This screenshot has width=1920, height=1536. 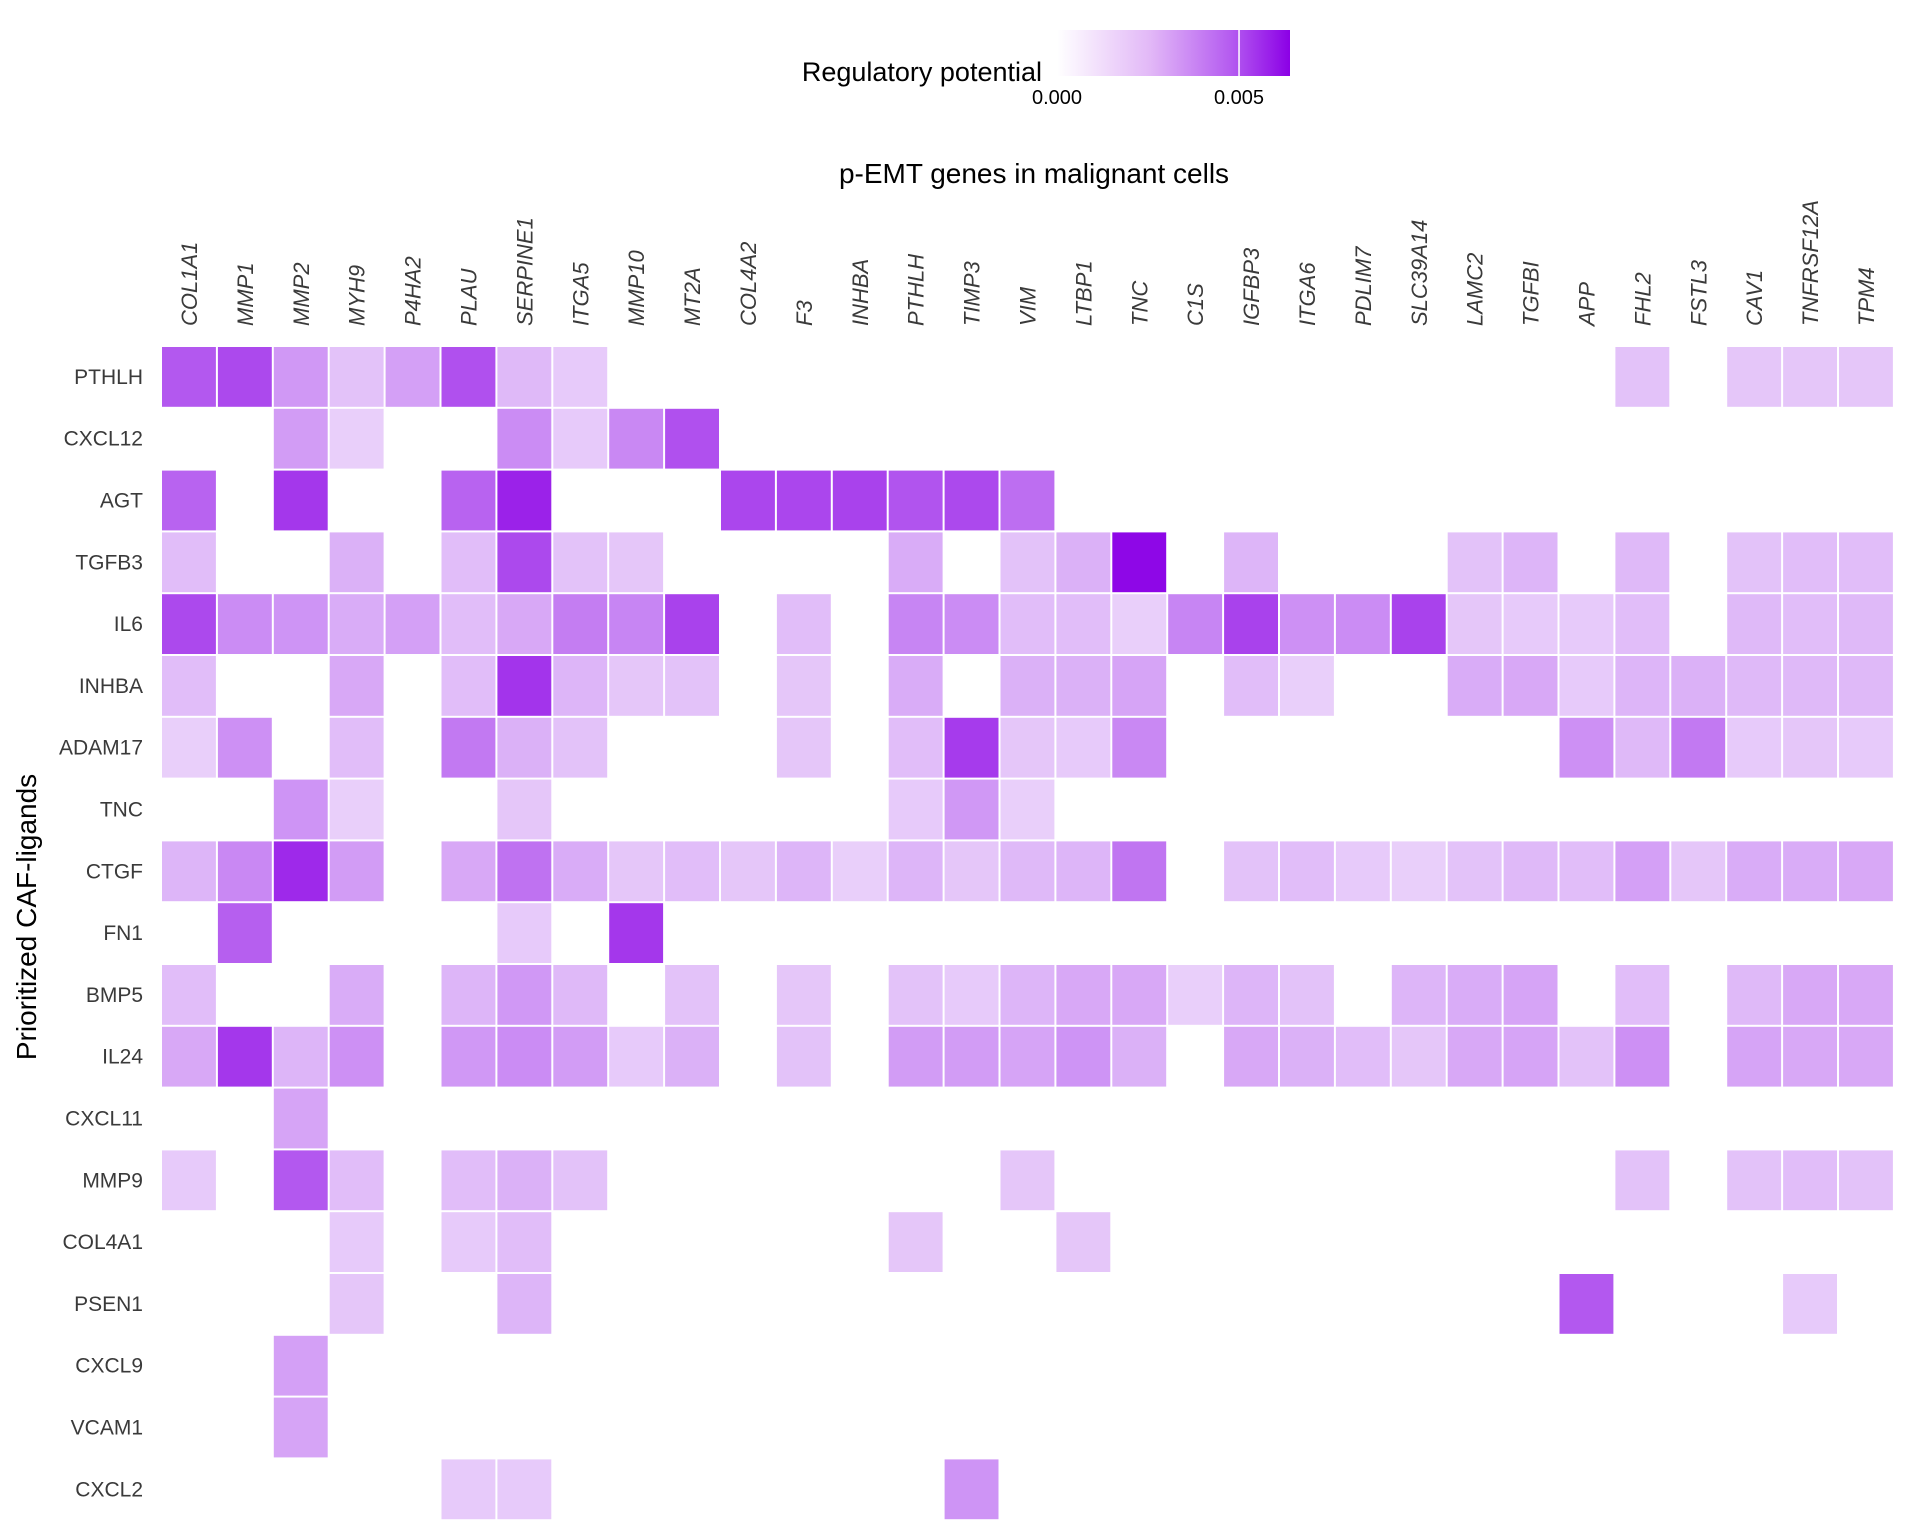 I want to click on row-label: TGFB3, so click(x=109, y=562).